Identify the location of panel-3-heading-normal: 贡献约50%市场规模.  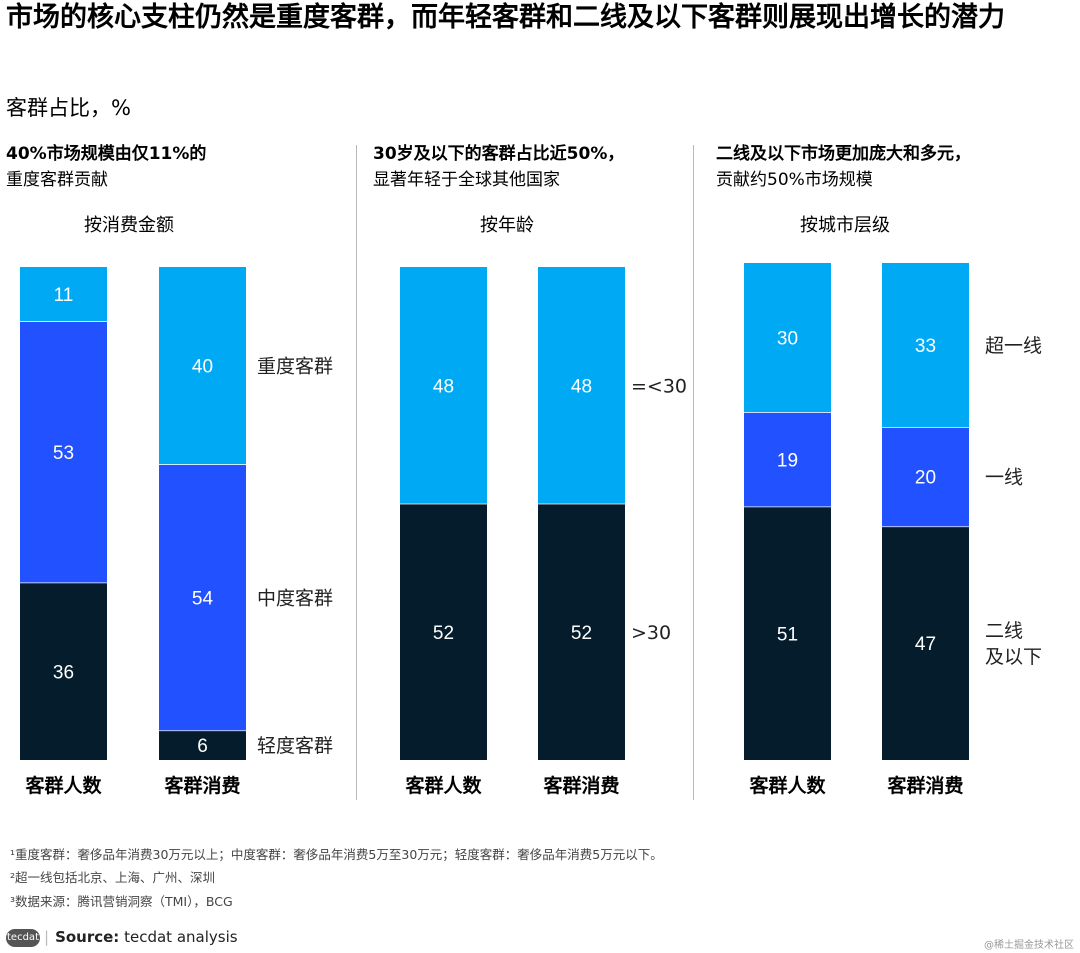
(794, 180).